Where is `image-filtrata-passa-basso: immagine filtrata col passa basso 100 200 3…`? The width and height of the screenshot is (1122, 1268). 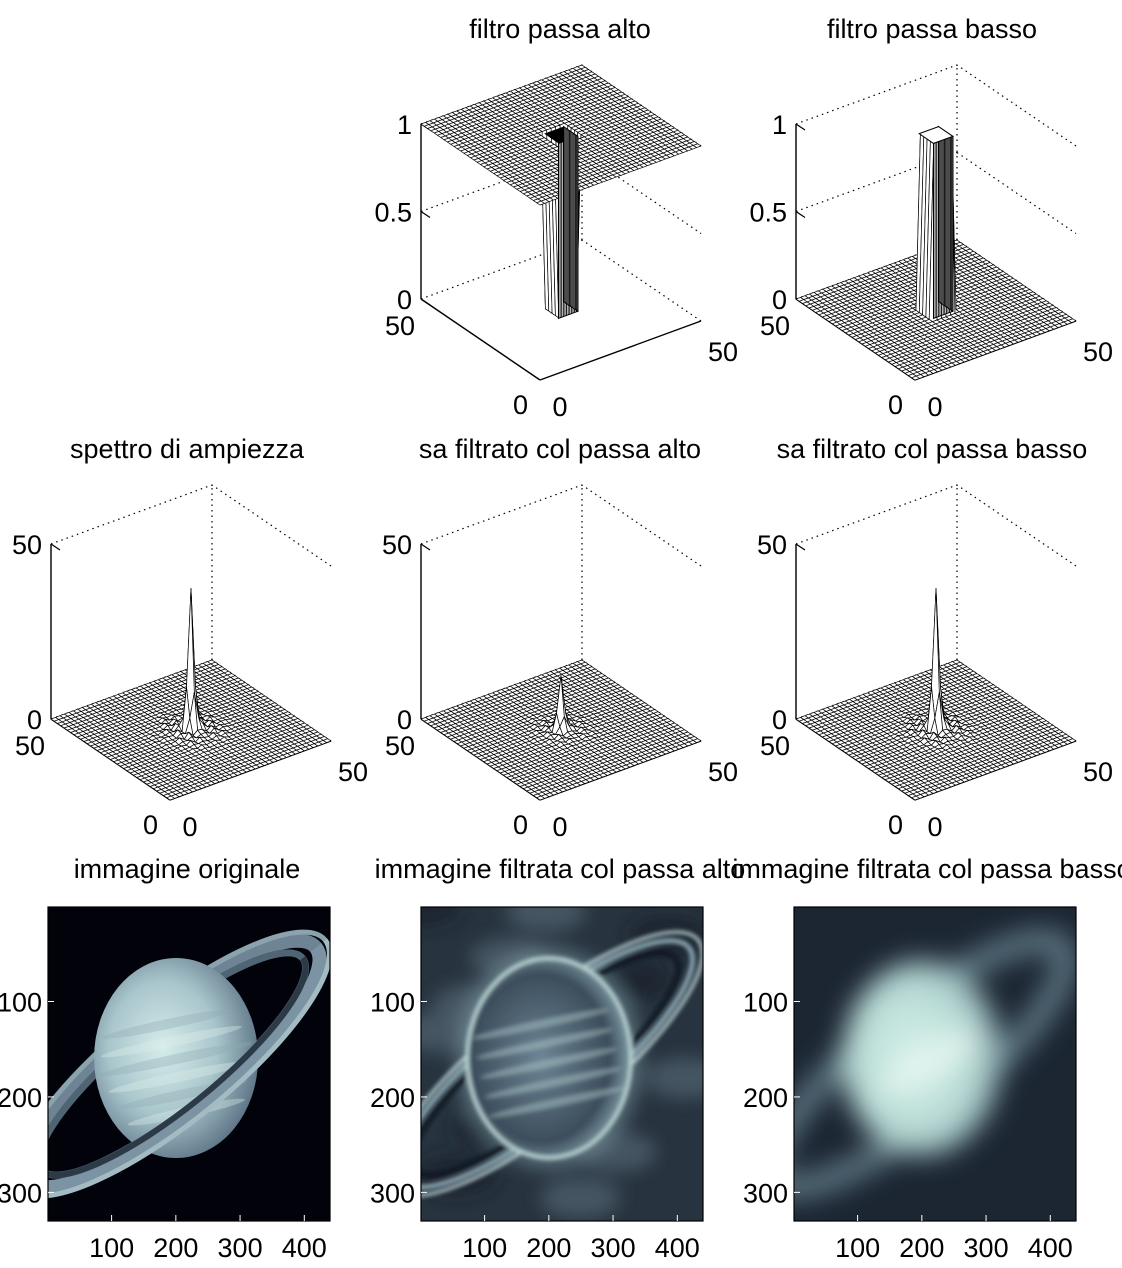 image-filtrata-passa-basso: immagine filtrata col passa basso 100 200 3… is located at coordinates (927, 1058).